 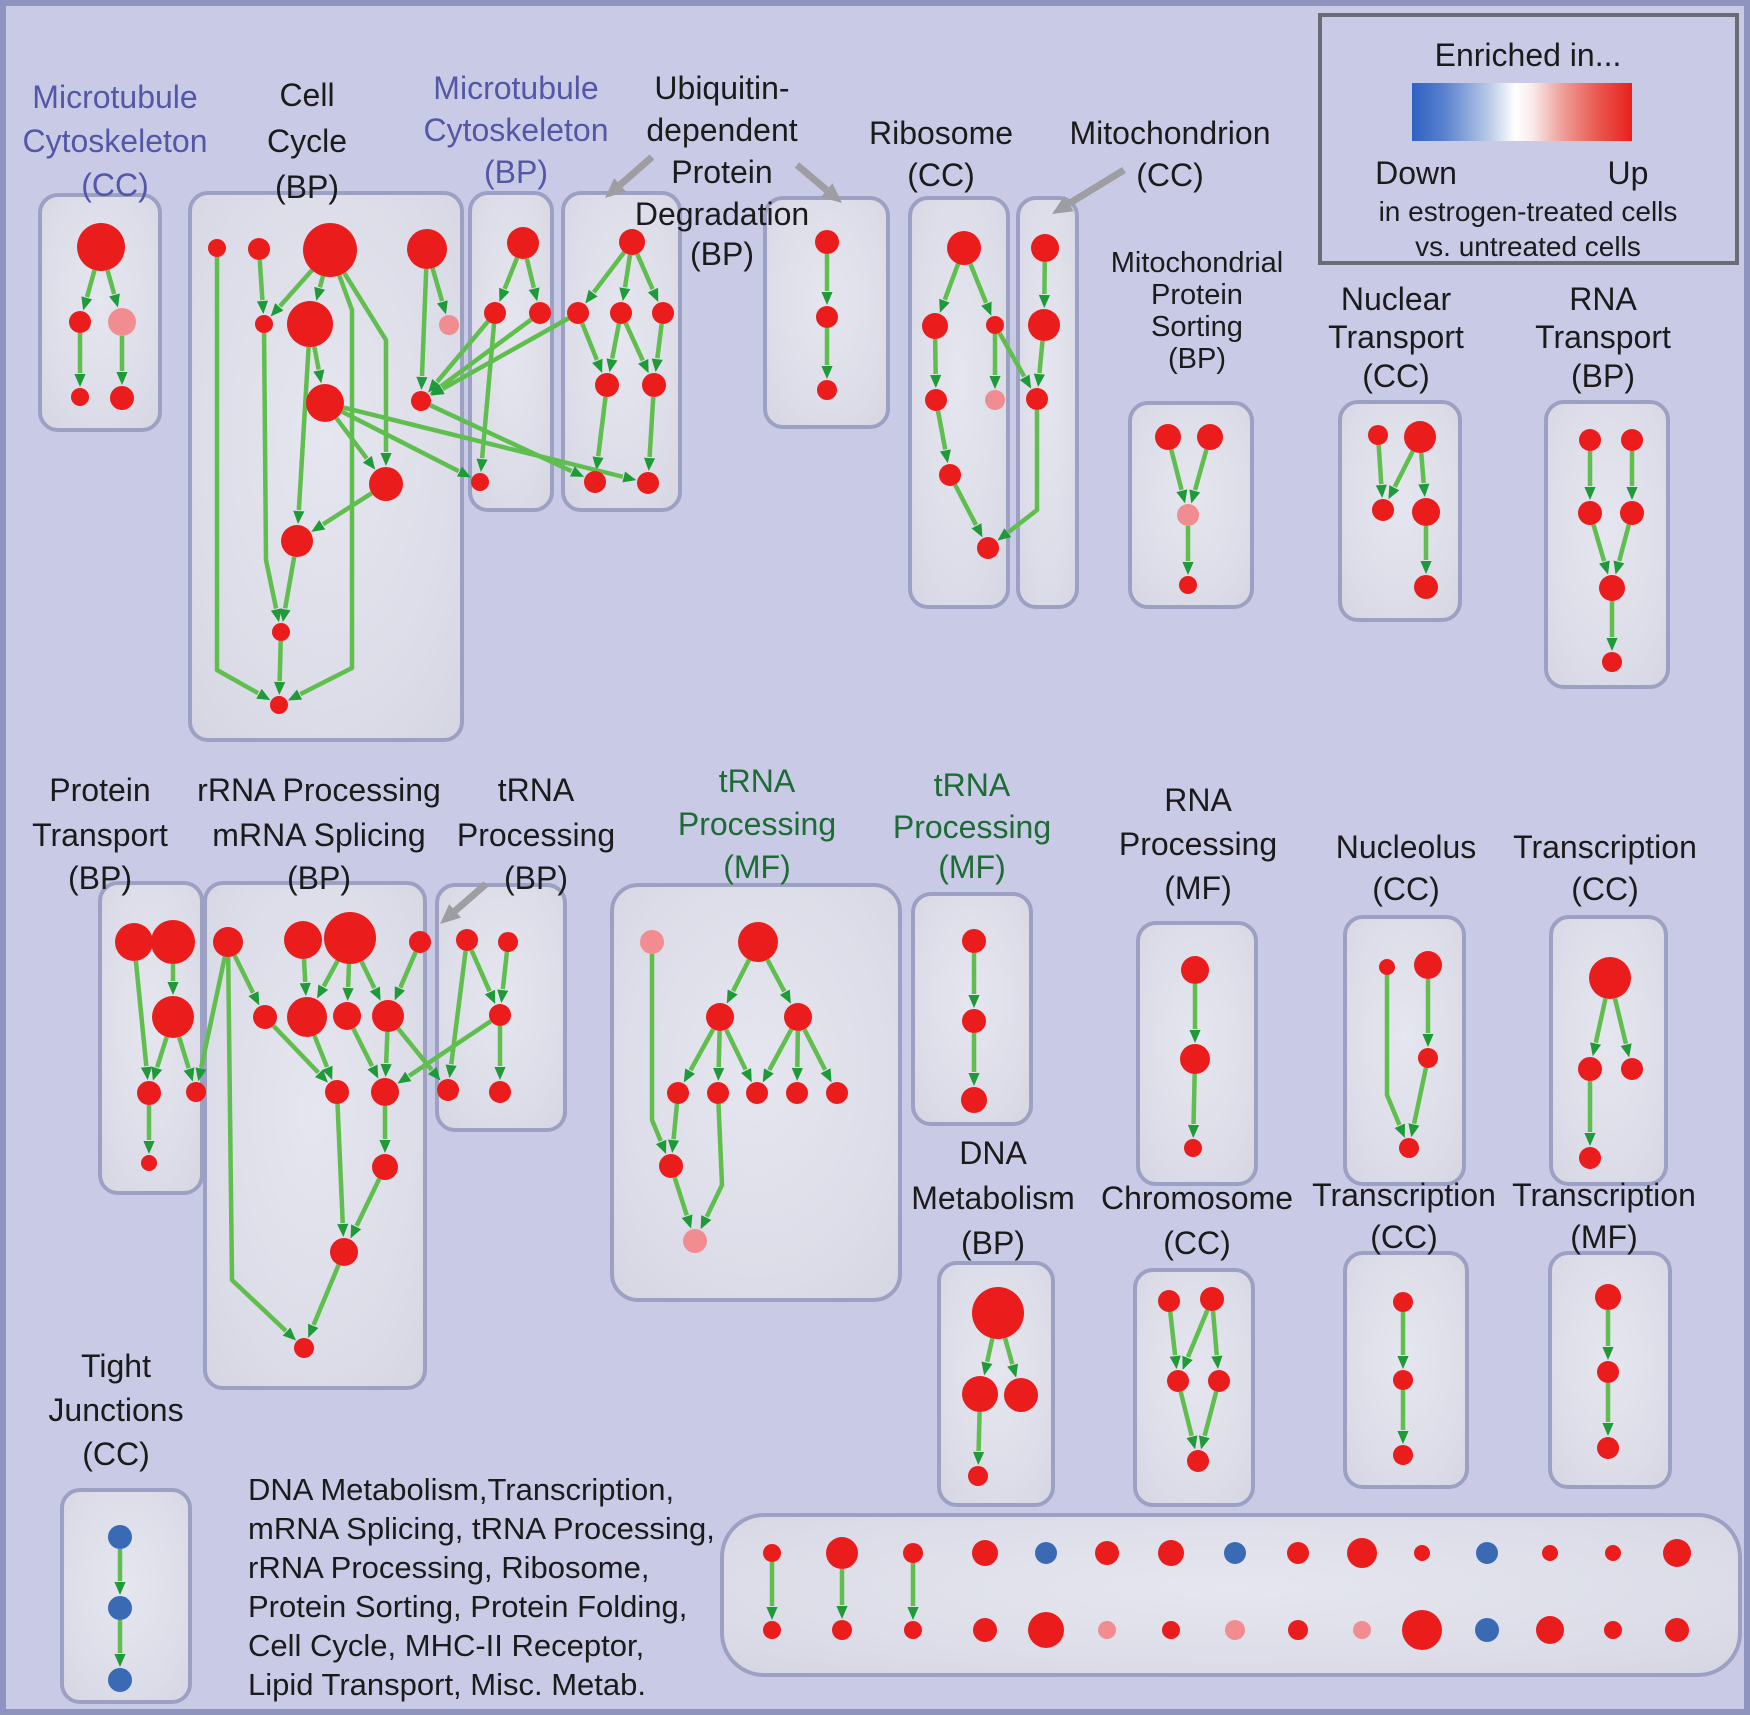 What do you see at coordinates (757, 867) in the screenshot?
I see `cluster-label-line: (MF)` at bounding box center [757, 867].